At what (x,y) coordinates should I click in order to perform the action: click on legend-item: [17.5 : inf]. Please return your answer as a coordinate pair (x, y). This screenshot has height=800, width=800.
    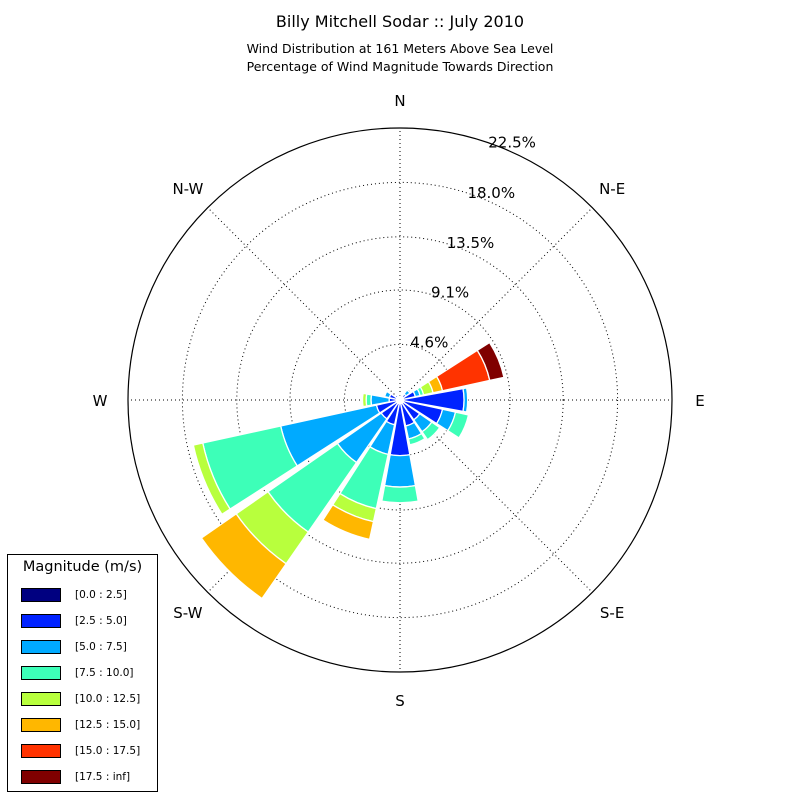
    Looking at the image, I should click on (82, 777).